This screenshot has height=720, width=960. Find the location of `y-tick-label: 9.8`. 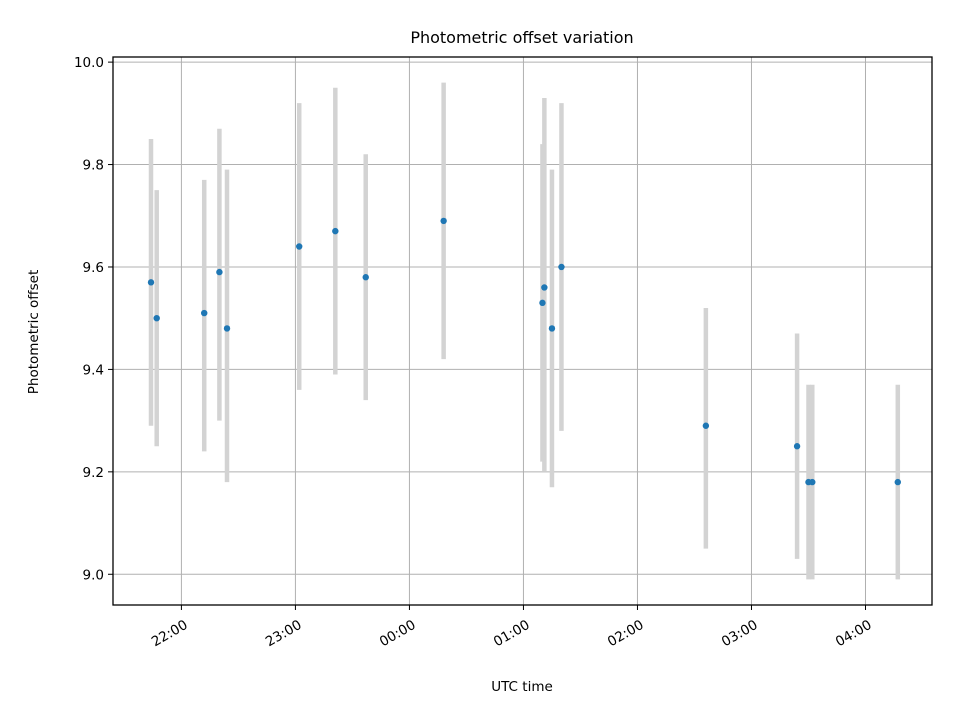

y-tick-label: 9.8 is located at coordinates (93, 166).